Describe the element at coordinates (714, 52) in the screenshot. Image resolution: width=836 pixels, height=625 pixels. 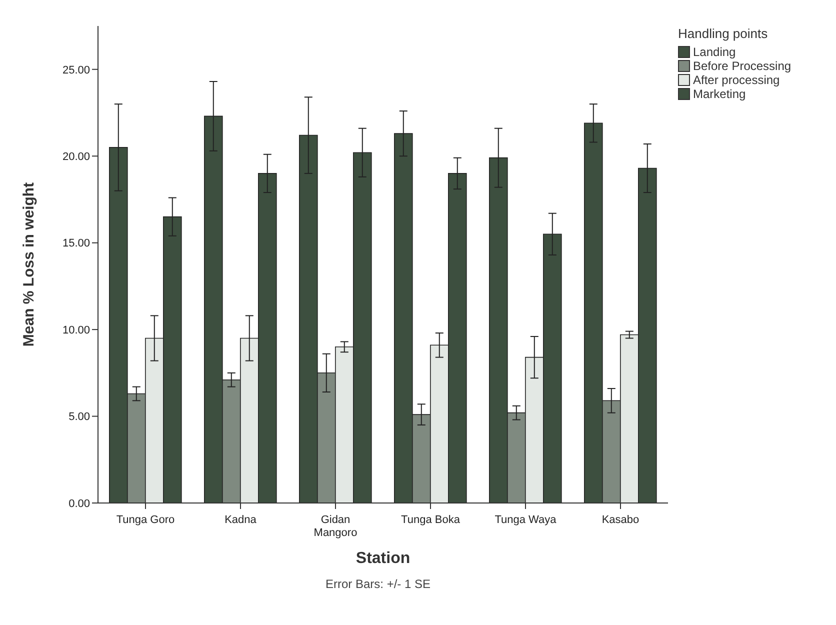
I see `legend-label: Landing` at that location.